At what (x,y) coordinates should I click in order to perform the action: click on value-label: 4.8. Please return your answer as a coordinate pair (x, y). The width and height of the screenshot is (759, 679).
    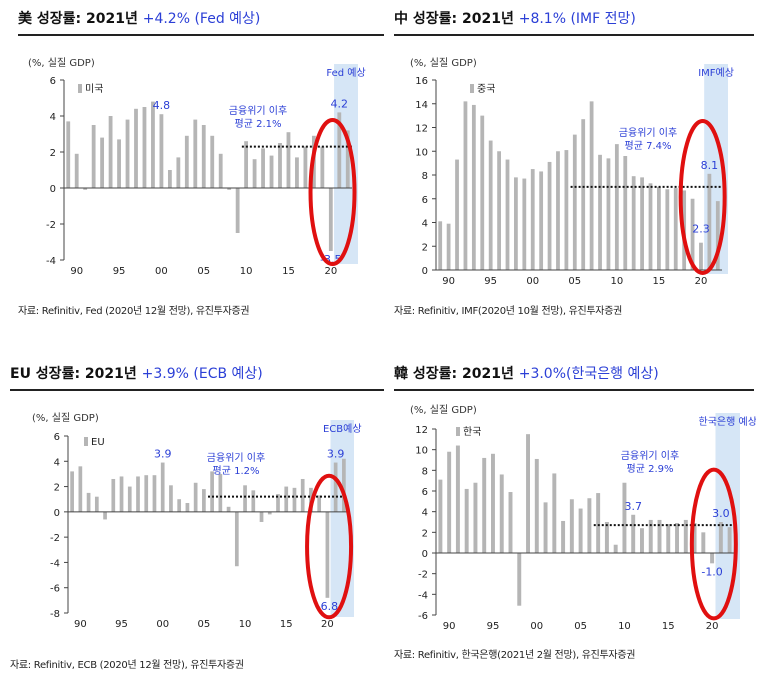
    Looking at the image, I should click on (162, 105).